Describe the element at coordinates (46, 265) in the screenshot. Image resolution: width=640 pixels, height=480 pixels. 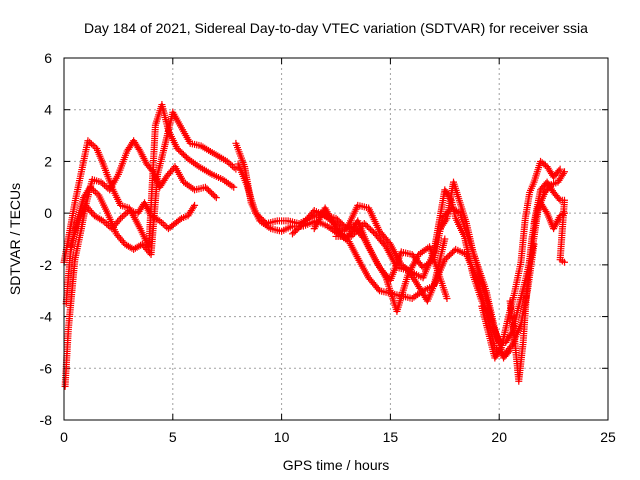
I see `y-tick-label: -2` at that location.